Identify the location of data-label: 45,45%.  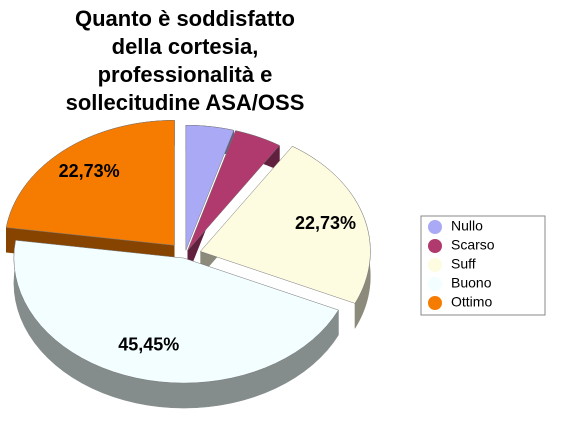
(148, 345).